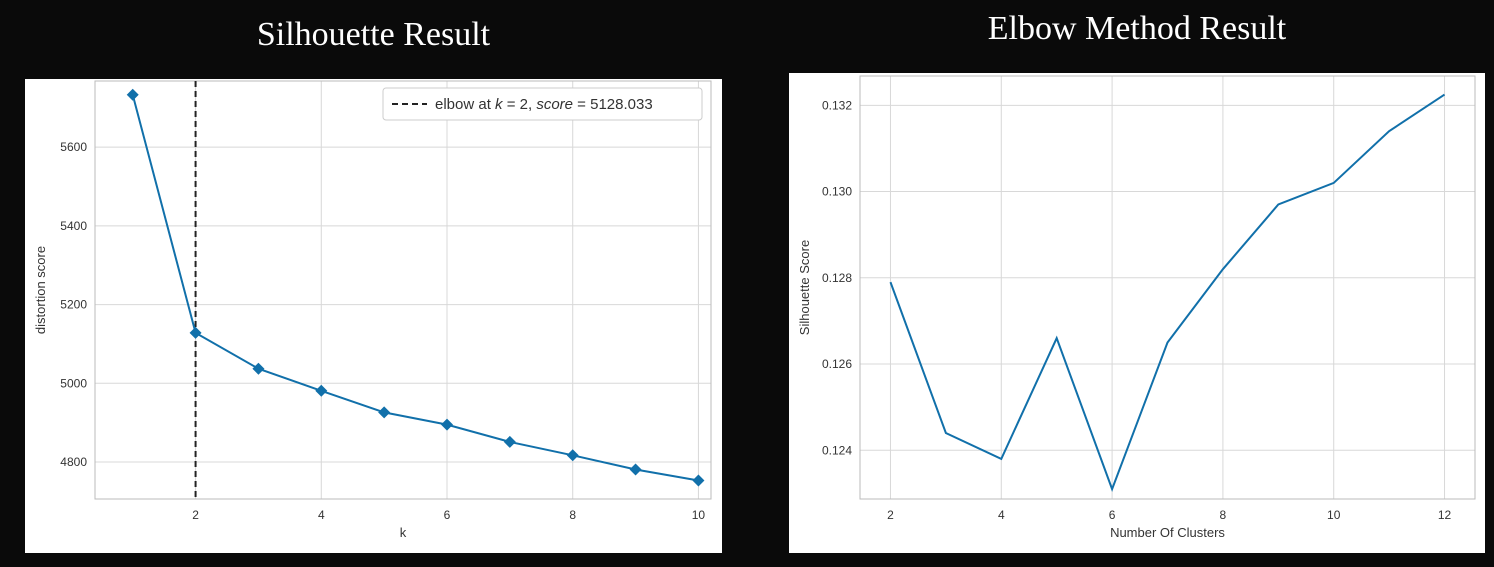 Image resolution: width=1494 pixels, height=567 pixels. What do you see at coordinates (837, 278) in the screenshot?
I see `y-tick-label: 0.128` at bounding box center [837, 278].